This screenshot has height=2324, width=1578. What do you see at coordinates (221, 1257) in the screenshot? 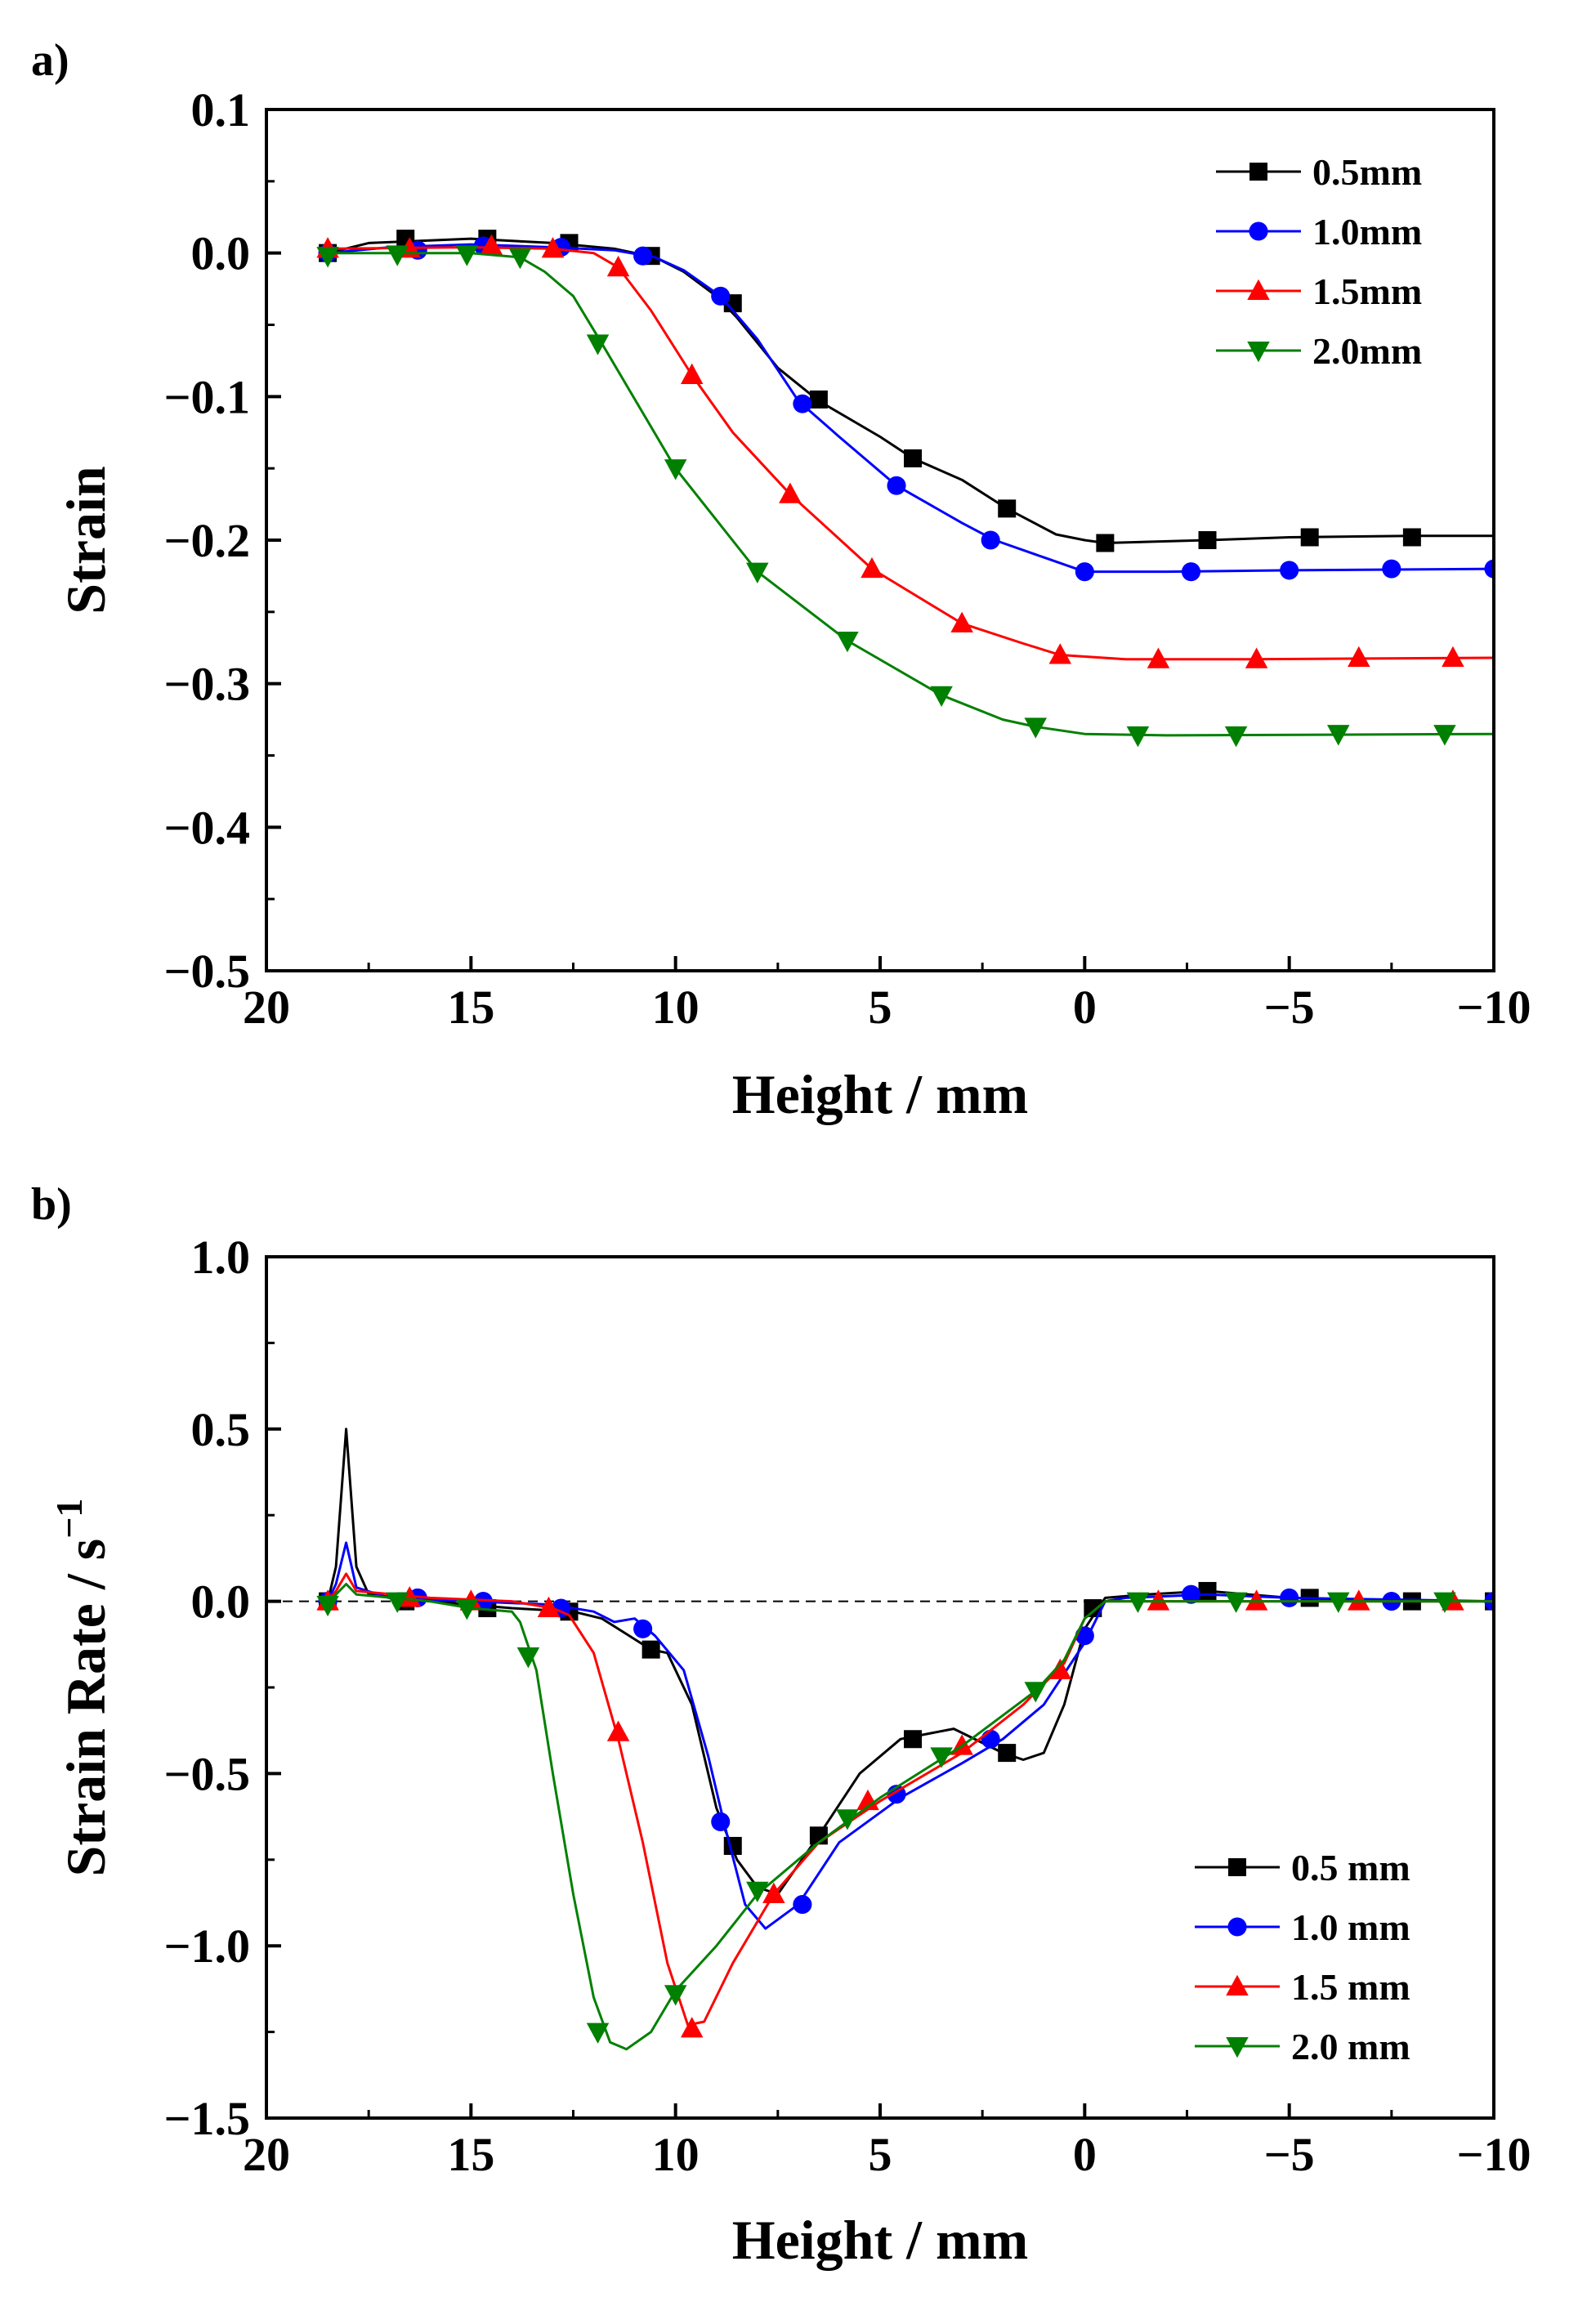
I see `y-tick-label: 1.0` at bounding box center [221, 1257].